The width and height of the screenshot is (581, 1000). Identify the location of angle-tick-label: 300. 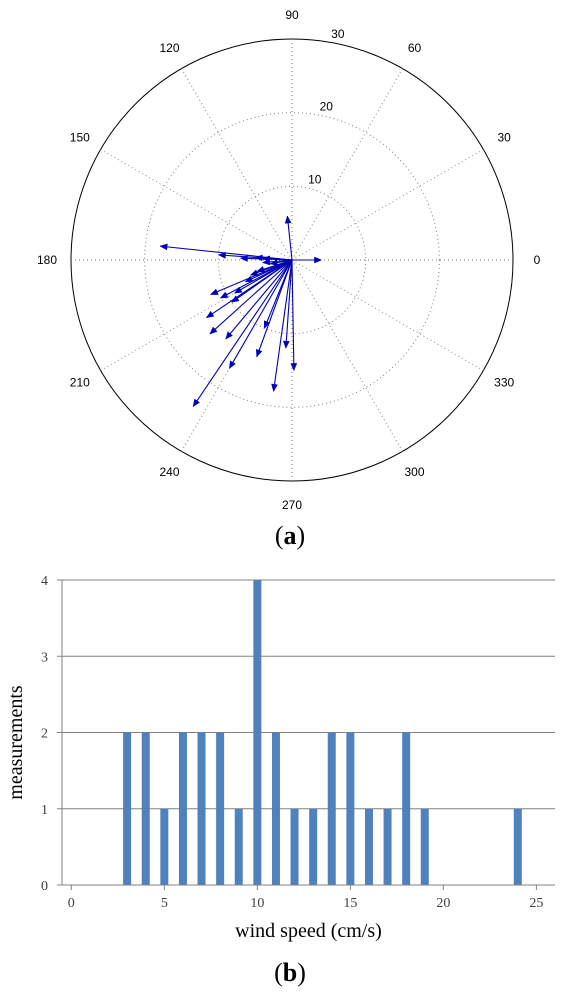
(414, 472).